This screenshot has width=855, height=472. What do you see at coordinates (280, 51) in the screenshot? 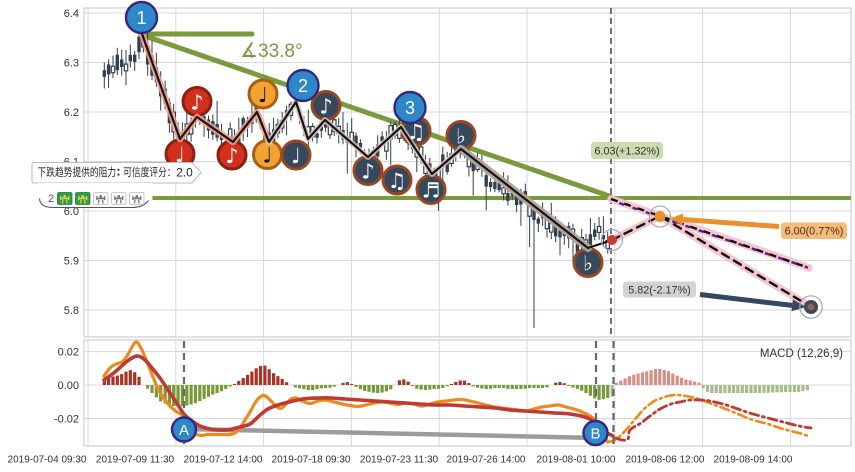
I see `svg-text: 33.8°` at bounding box center [280, 51].